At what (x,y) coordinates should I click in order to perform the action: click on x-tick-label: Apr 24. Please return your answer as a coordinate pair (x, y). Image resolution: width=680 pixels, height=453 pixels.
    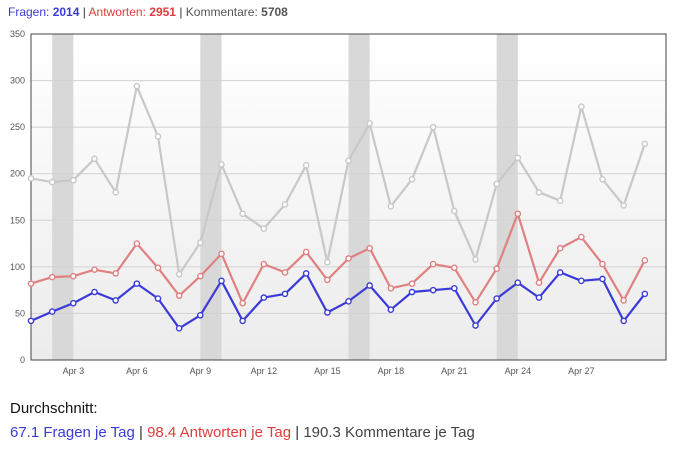
    Looking at the image, I should click on (518, 371).